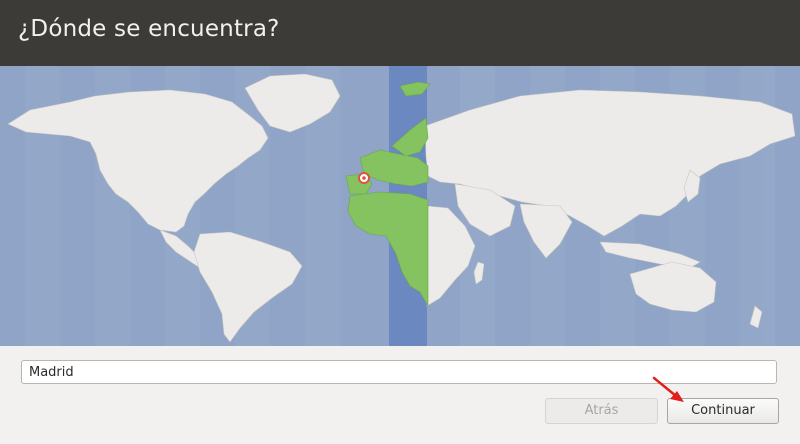 The width and height of the screenshot is (800, 444). Describe the element at coordinates (388, 194) in the screenshot. I see `selected-timezone-land` at that location.